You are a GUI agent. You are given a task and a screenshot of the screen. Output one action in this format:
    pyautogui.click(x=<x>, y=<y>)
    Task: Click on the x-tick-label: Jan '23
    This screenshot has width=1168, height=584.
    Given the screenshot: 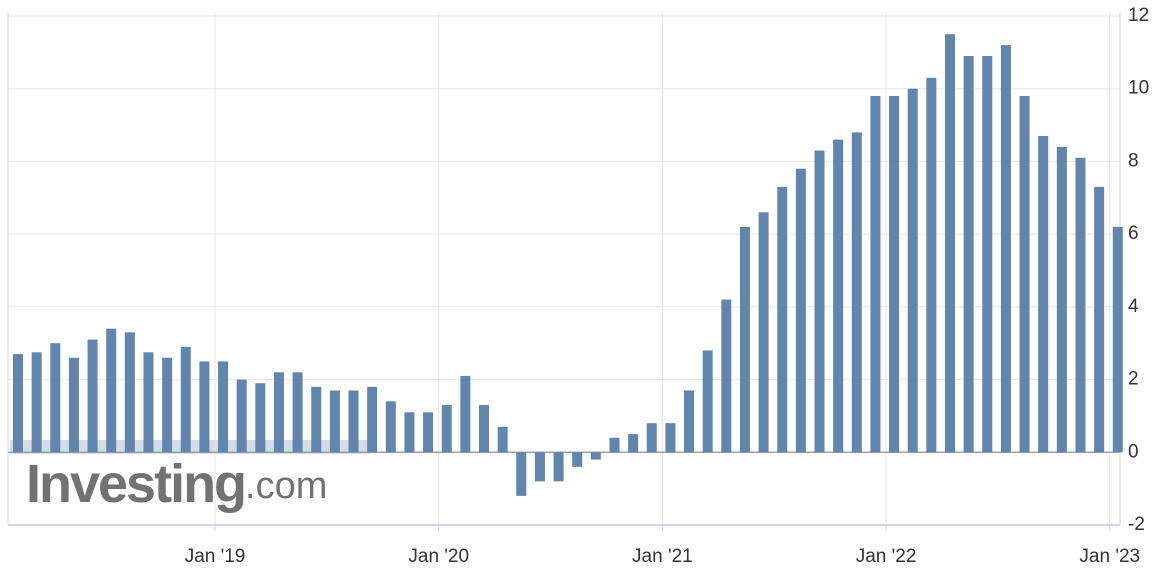 What is the action you would take?
    pyautogui.click(x=1109, y=556)
    